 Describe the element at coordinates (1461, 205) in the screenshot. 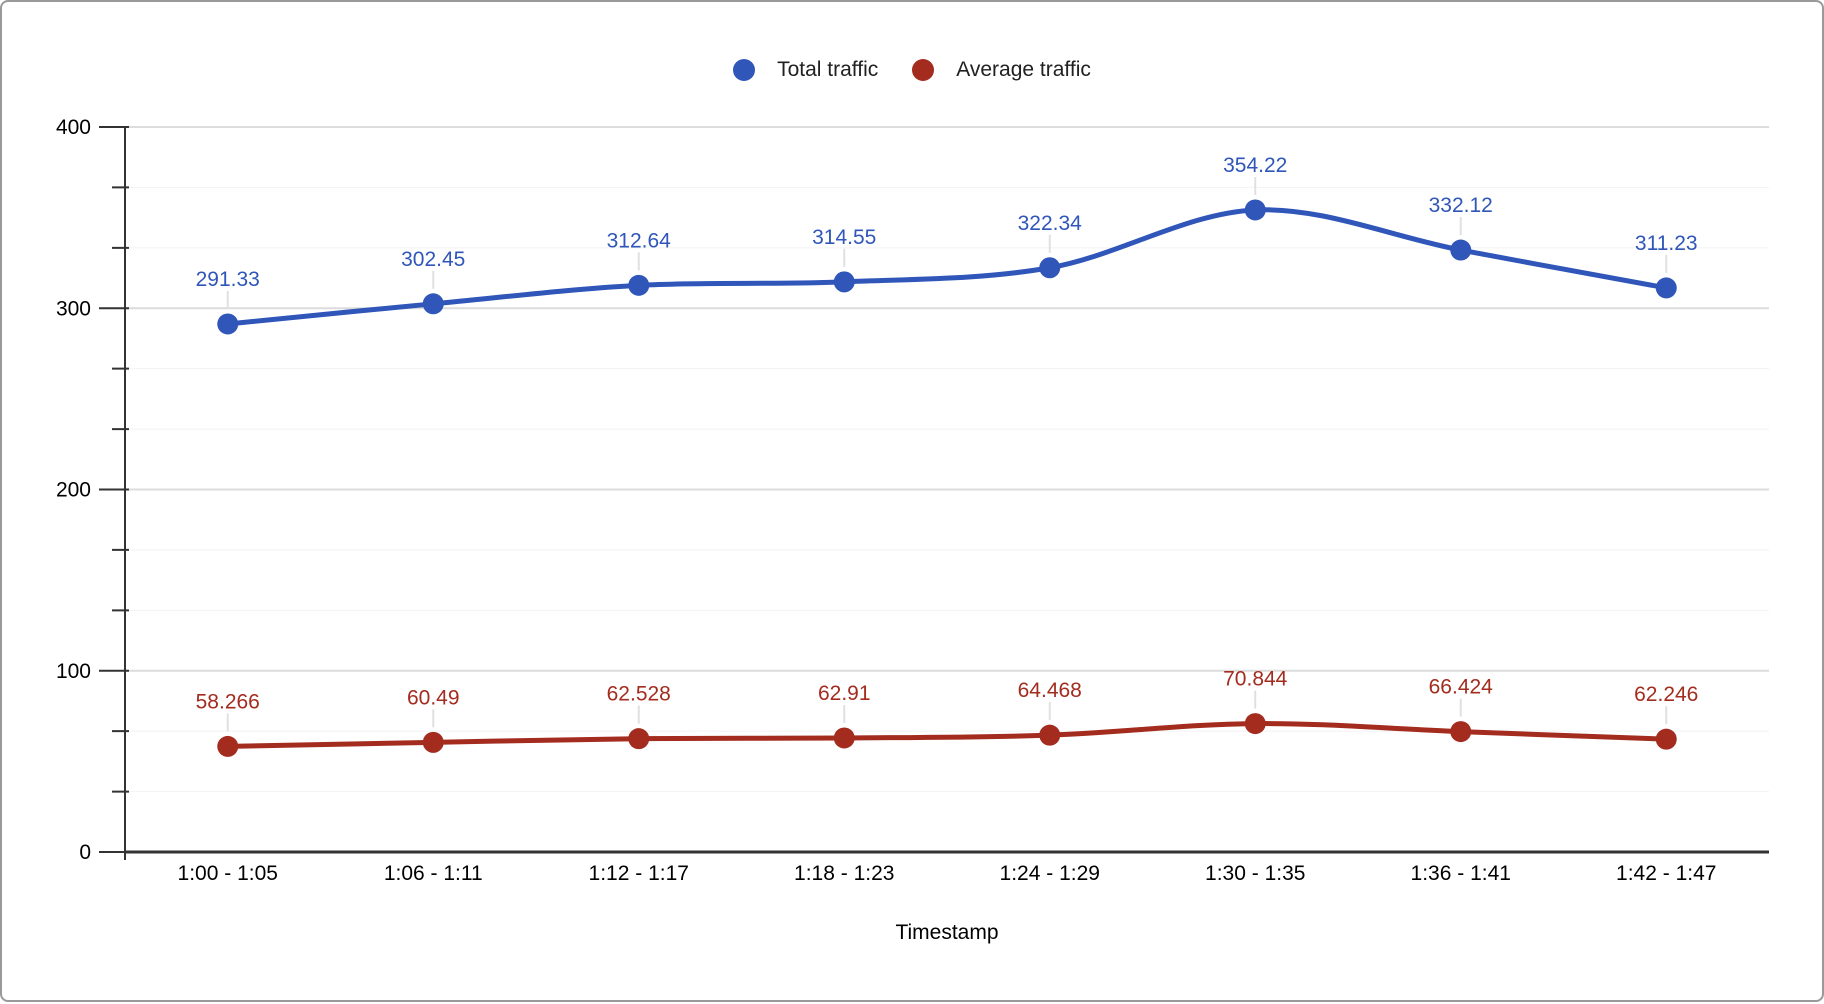

I see `data-label: 332.12` at that location.